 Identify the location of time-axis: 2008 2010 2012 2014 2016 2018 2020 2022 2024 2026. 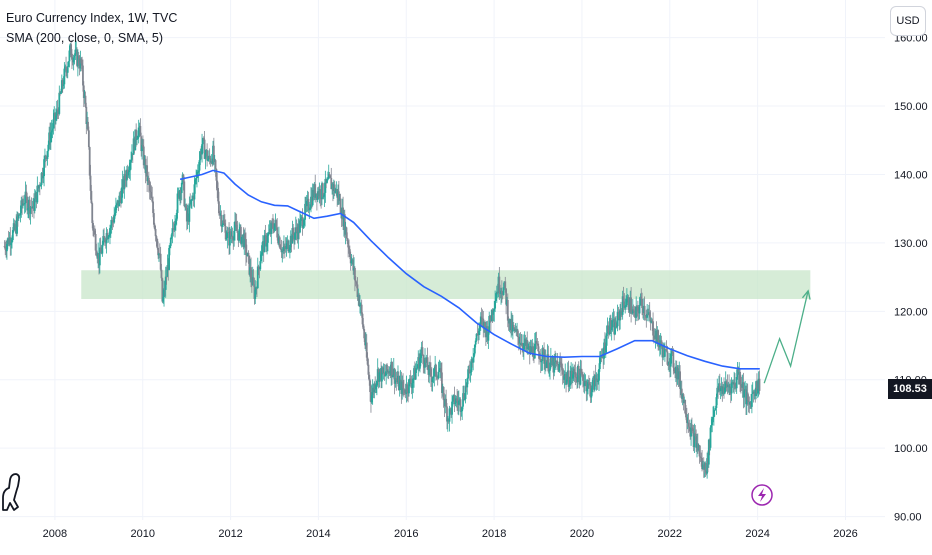
(450, 534).